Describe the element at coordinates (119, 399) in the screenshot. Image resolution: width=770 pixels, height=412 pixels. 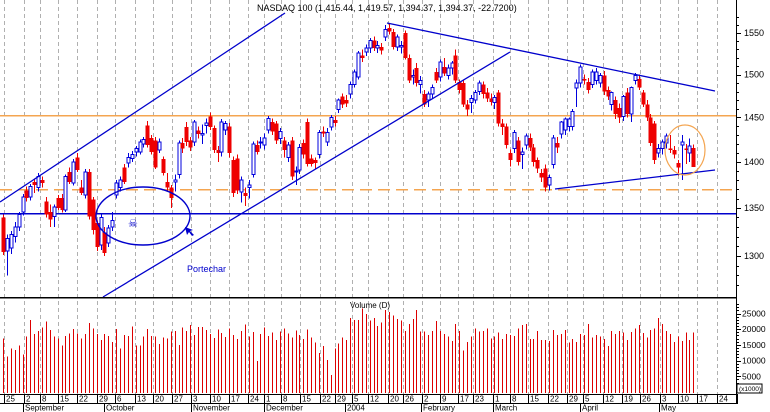
I see `date-tick-label: 6` at that location.